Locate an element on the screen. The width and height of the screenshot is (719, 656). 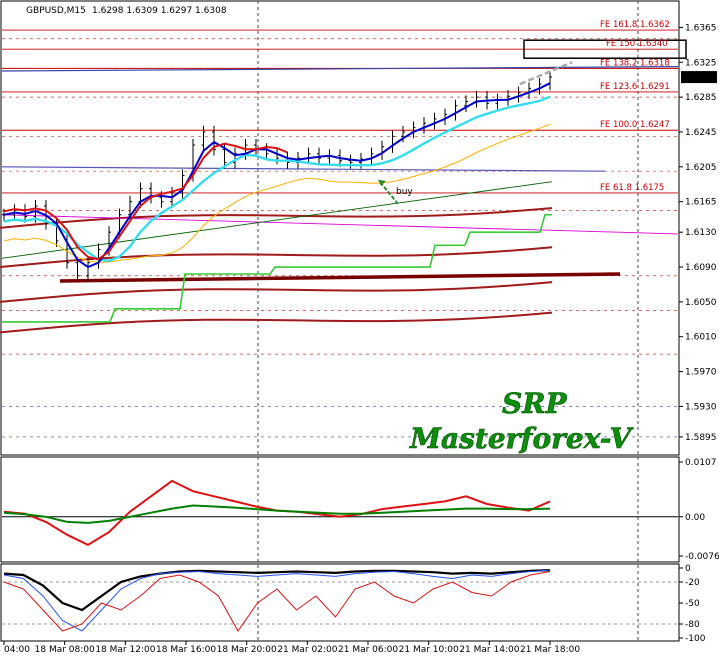
price-tick-label: 1.6050 is located at coordinates (701, 303).